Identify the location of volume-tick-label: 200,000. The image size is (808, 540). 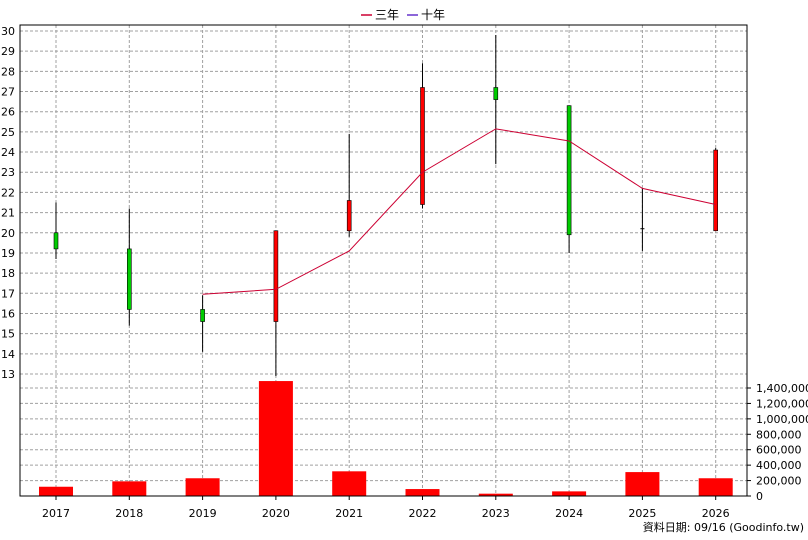
(779, 481).